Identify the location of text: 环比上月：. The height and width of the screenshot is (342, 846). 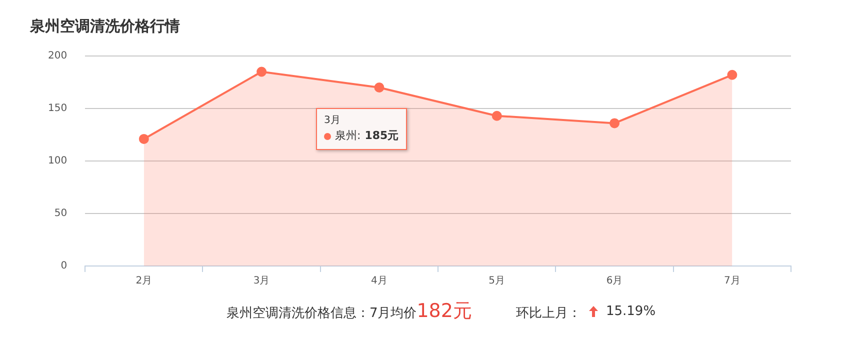
(548, 313).